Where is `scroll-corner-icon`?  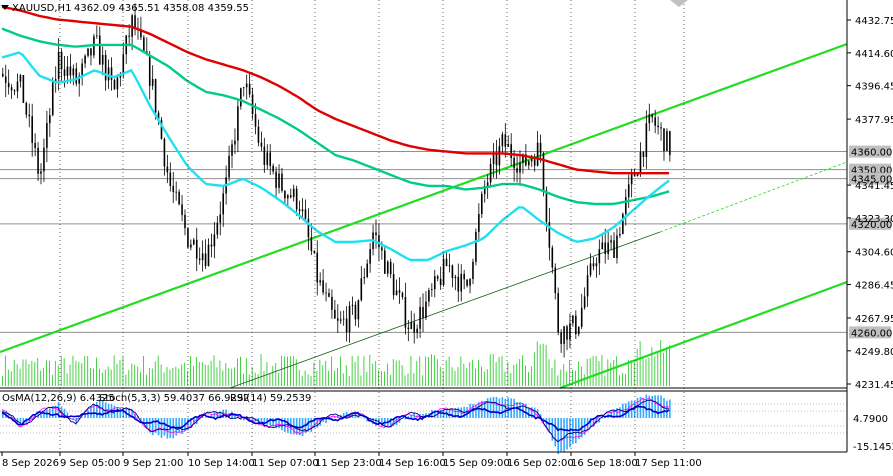
scroll-corner-icon is located at coordinates (679, 3).